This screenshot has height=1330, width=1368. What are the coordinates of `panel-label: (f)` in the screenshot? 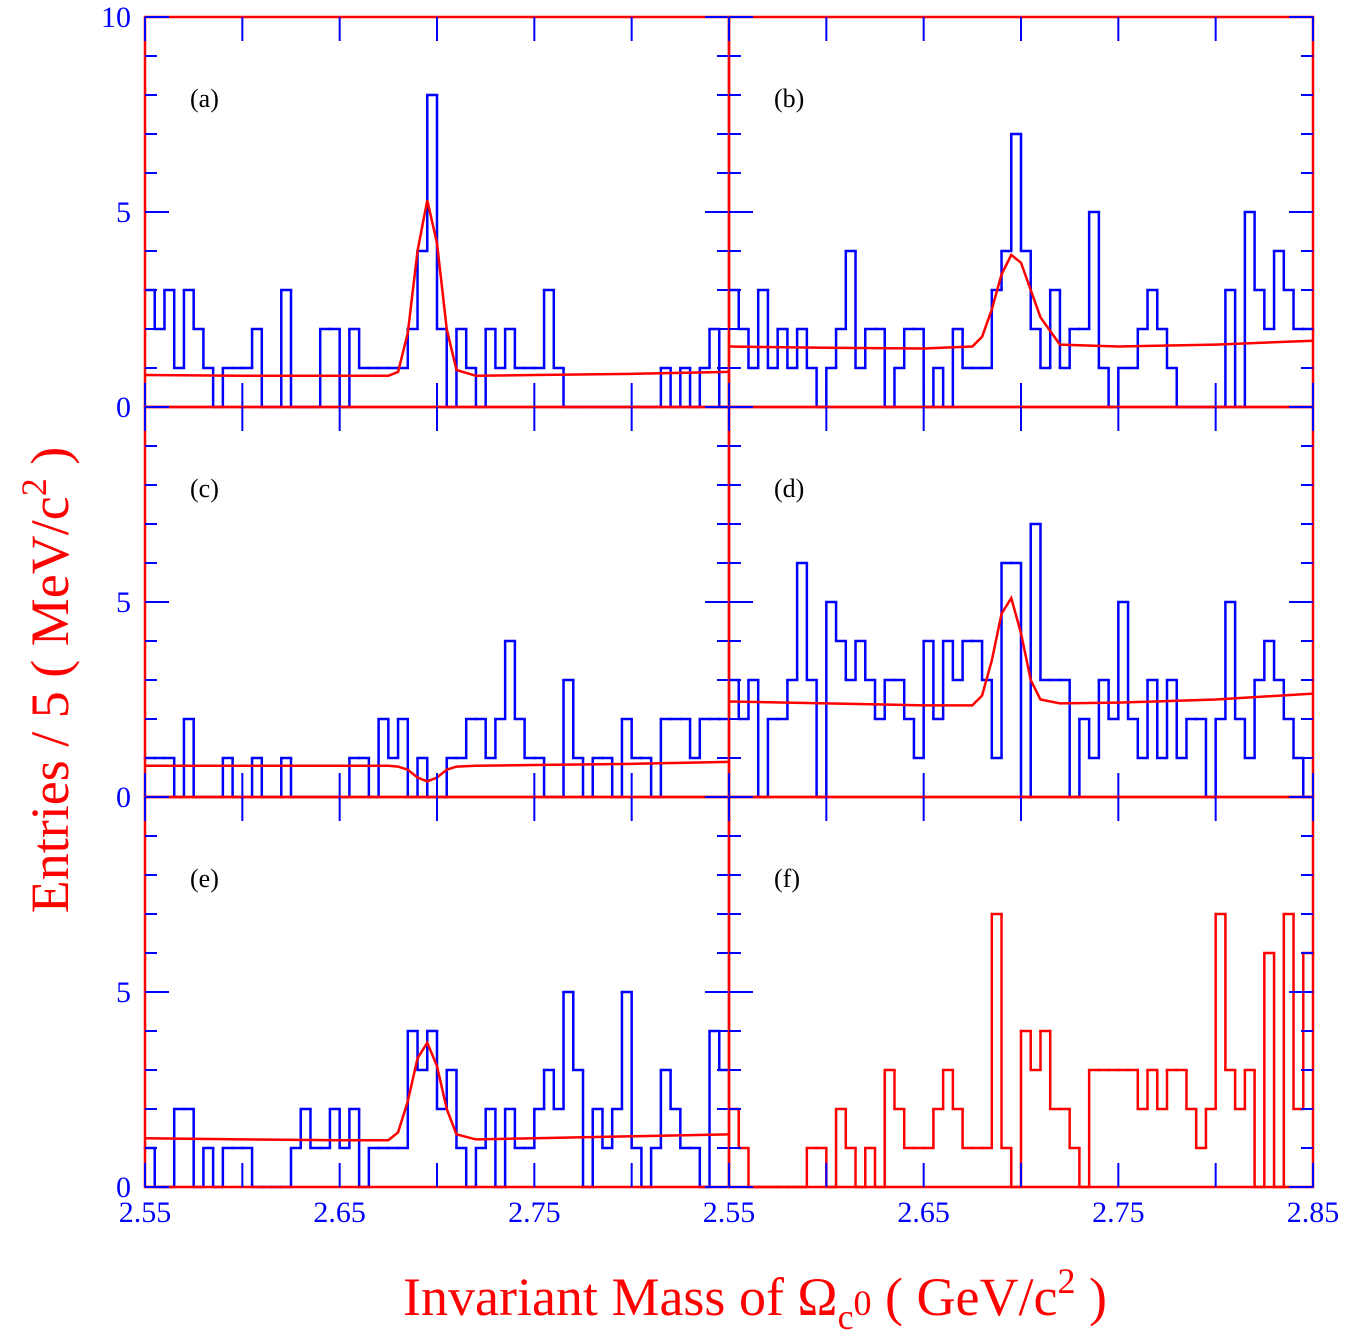 It's located at (787, 878).